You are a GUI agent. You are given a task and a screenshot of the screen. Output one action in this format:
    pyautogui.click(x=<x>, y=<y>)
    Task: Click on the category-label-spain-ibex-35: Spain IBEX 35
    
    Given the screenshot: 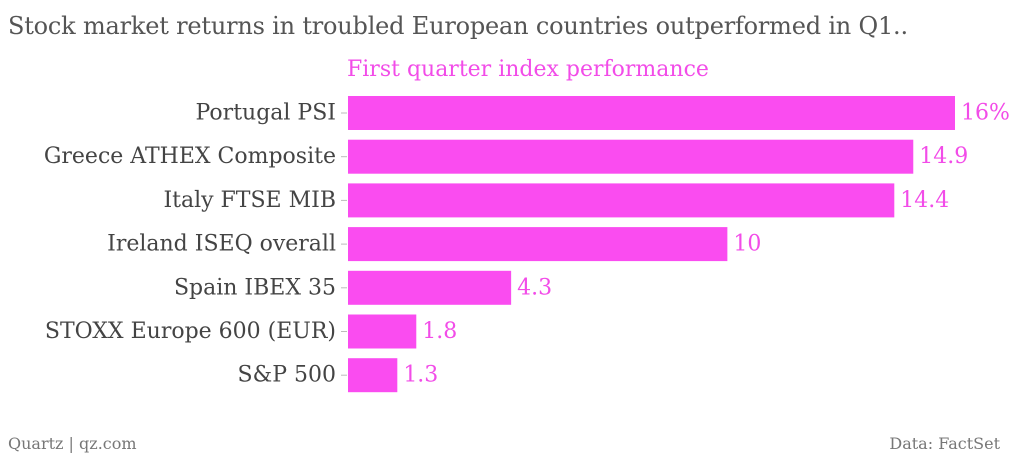 What is the action you would take?
    pyautogui.click(x=255, y=287)
    